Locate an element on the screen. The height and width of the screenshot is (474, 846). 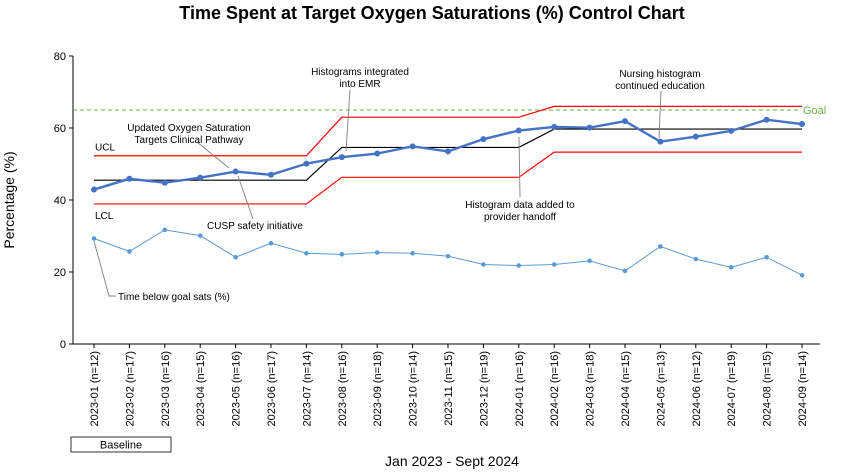
ucl-label: UCL is located at coordinates (105, 148).